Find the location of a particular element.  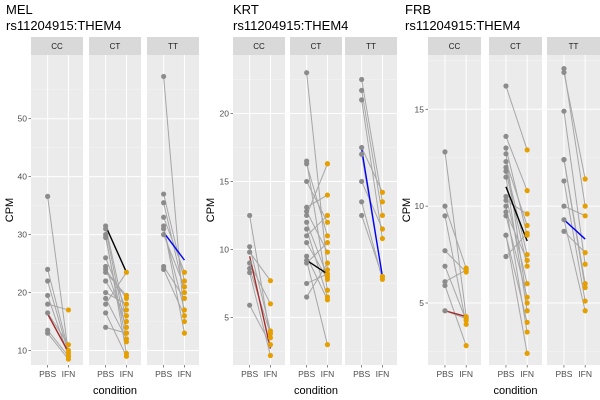

facet-strip-label: CT is located at coordinates (115, 46).